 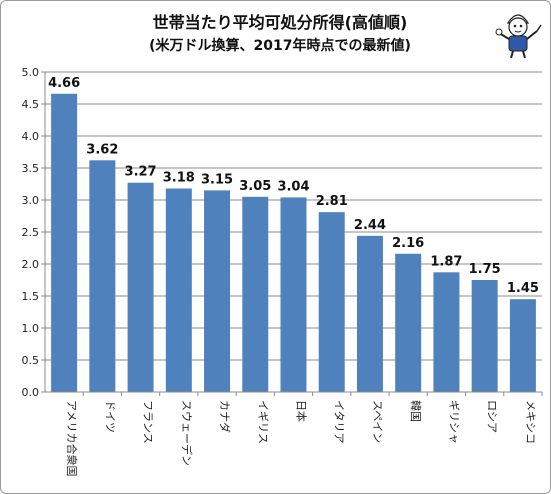 What do you see at coordinates (31, 392) in the screenshot?
I see `y-tick-label: 0.0` at bounding box center [31, 392].